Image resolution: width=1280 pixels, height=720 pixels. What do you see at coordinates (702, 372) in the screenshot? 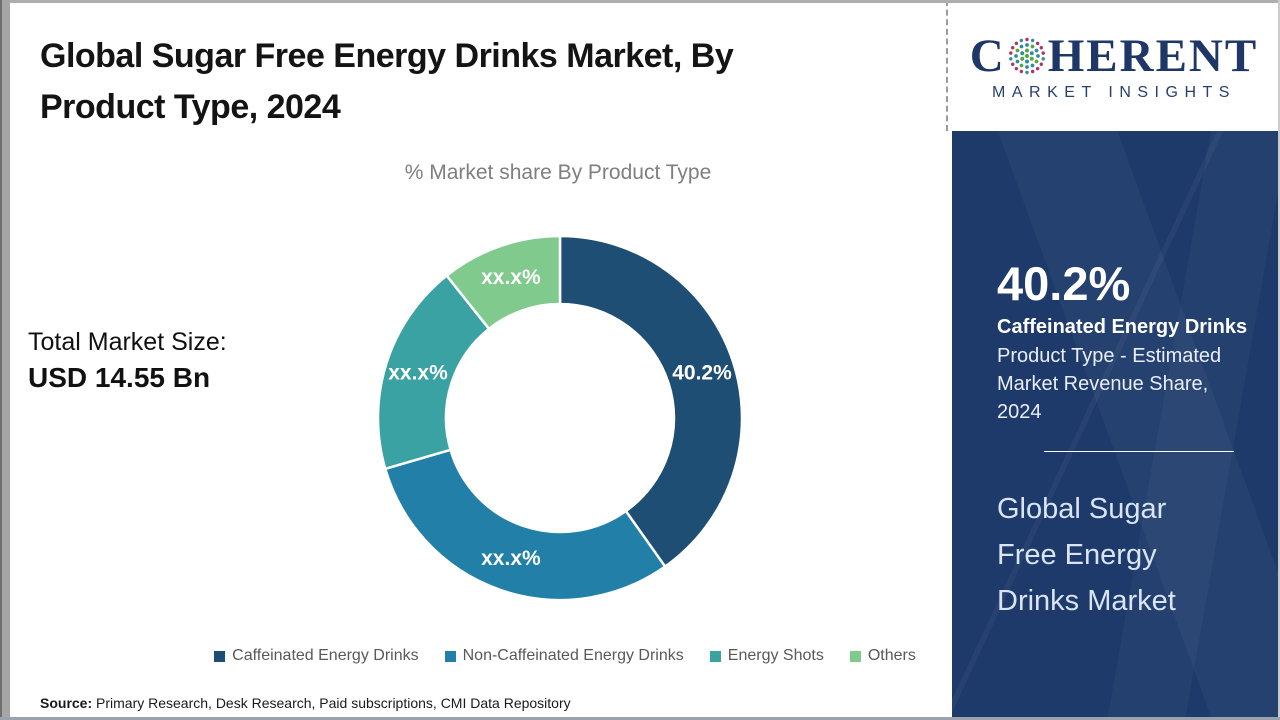
I see `donut-segment-label: 40.2%` at bounding box center [702, 372].